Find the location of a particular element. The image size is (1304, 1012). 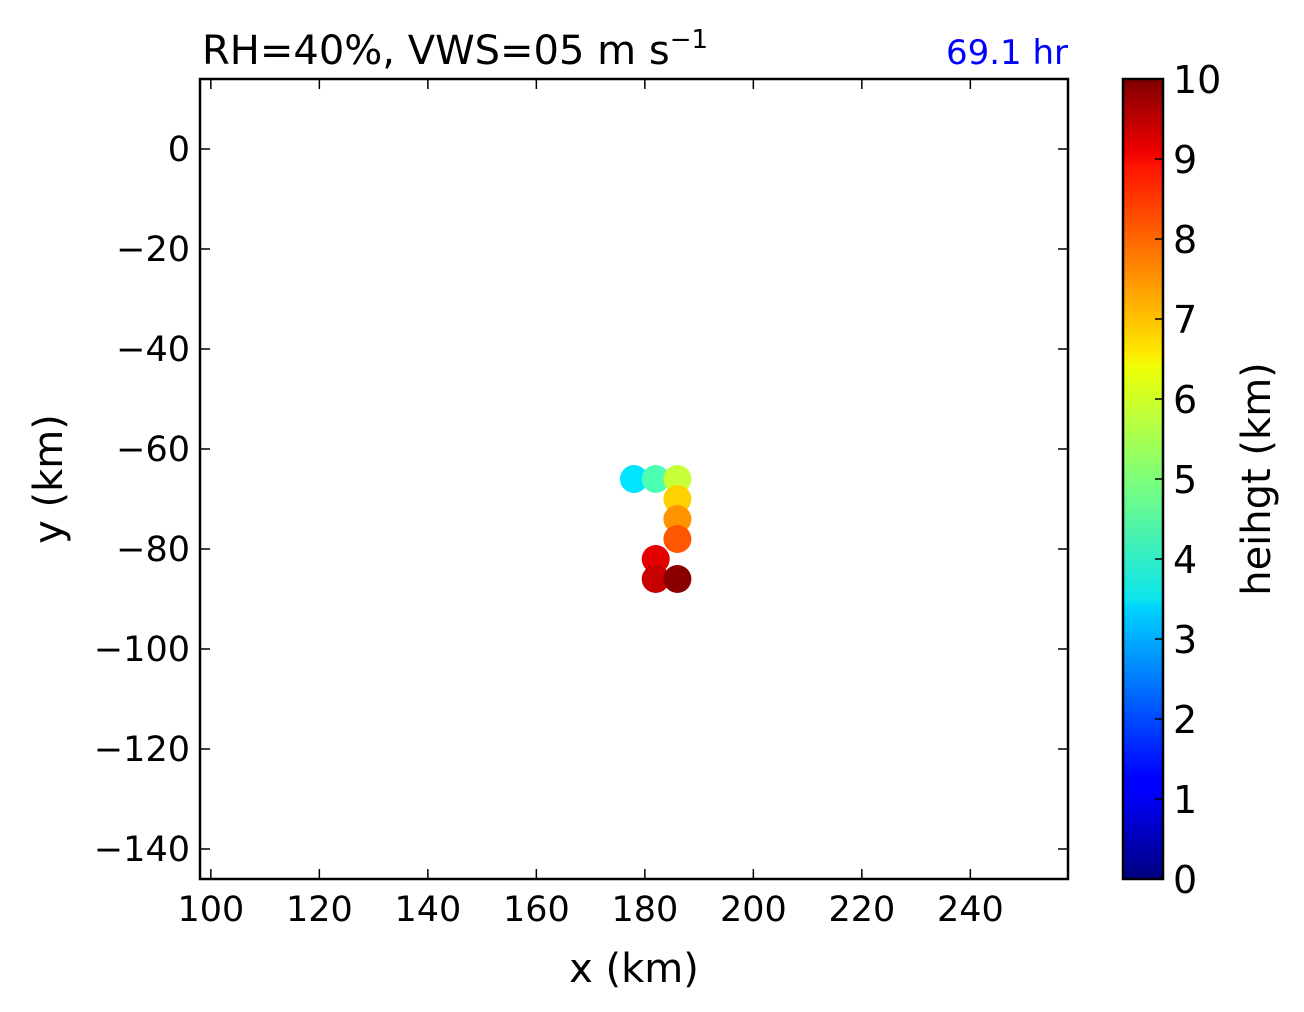

colorbar-tick-label: 3 is located at coordinates (1185, 640).